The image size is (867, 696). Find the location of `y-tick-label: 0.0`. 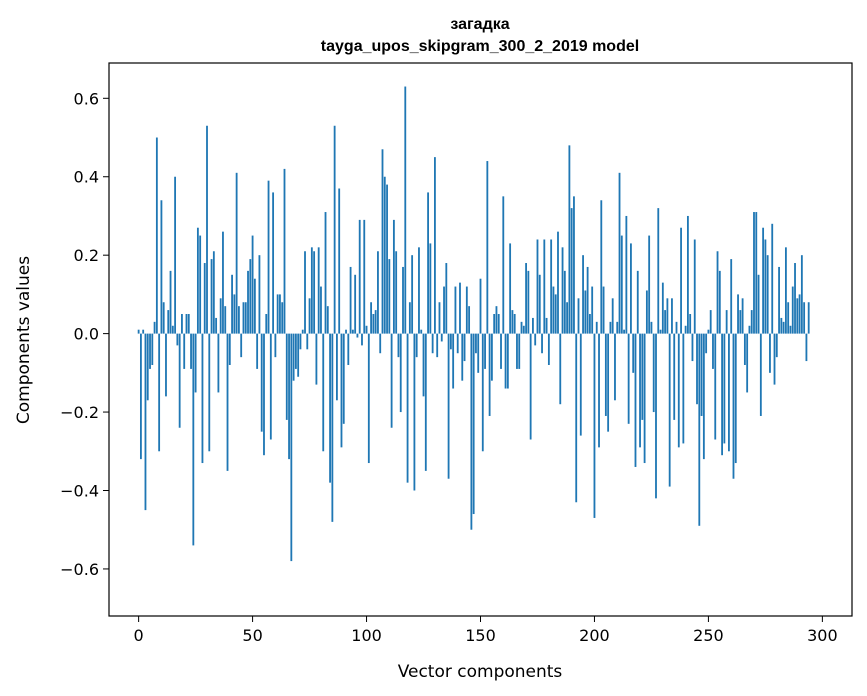

y-tick-label: 0.0 is located at coordinates (86, 334).